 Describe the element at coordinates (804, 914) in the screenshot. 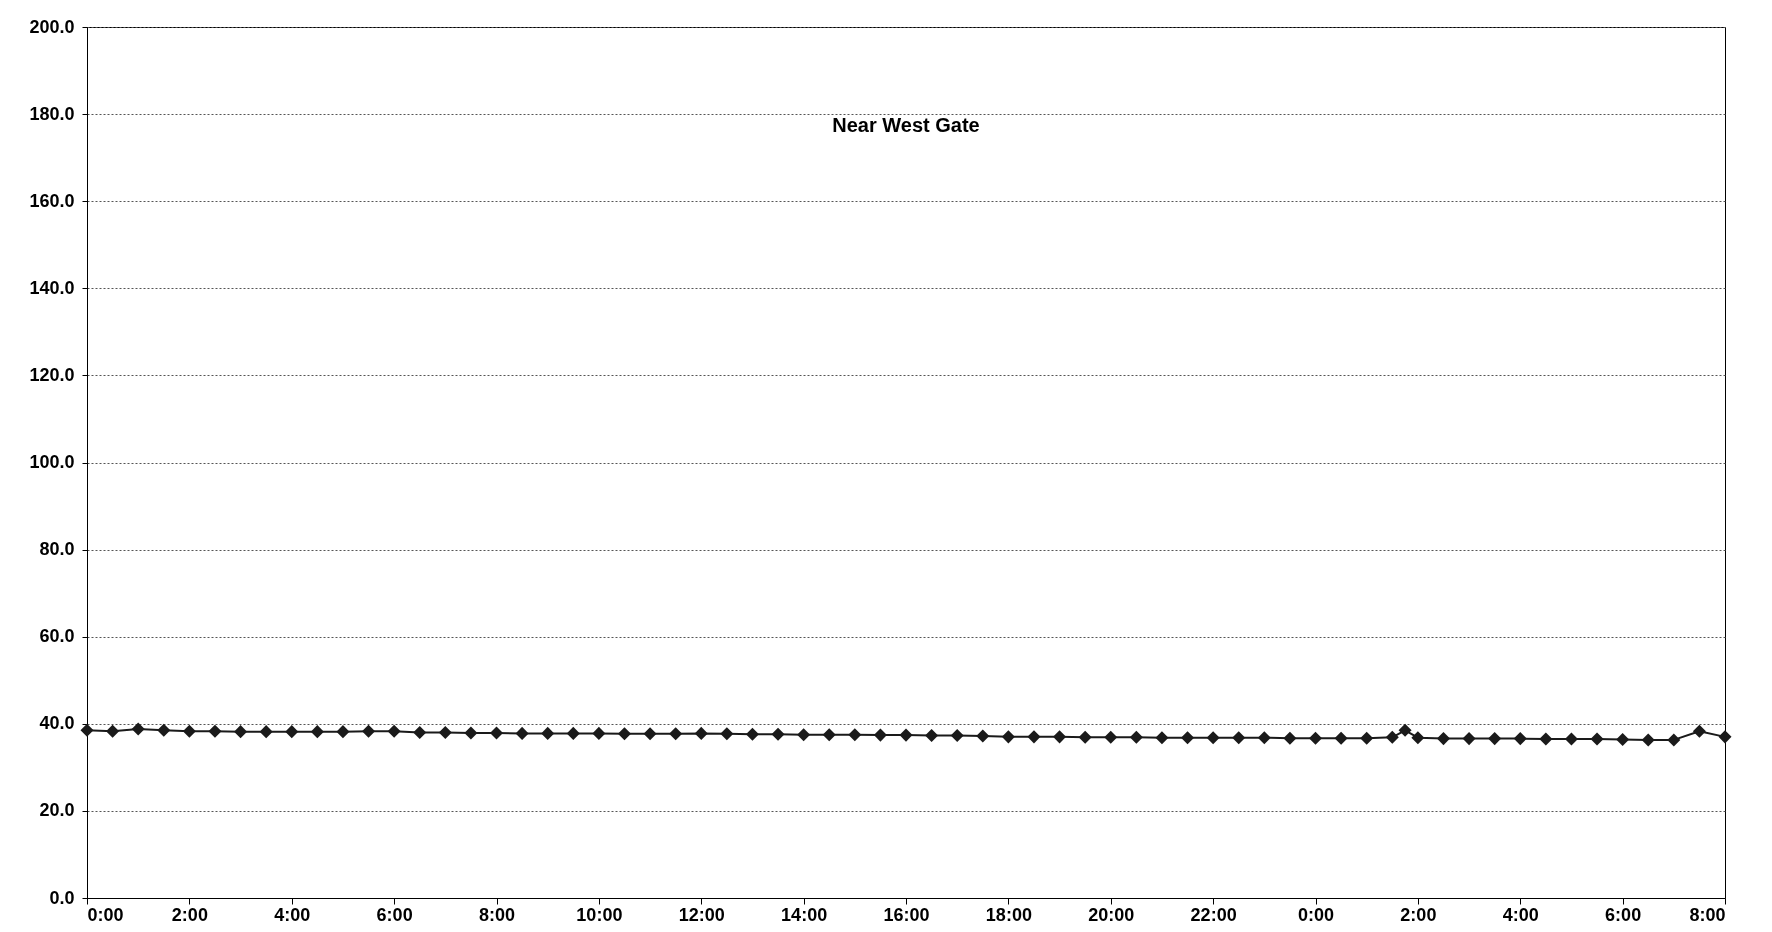

I see `x-tick-label: 14:00` at that location.